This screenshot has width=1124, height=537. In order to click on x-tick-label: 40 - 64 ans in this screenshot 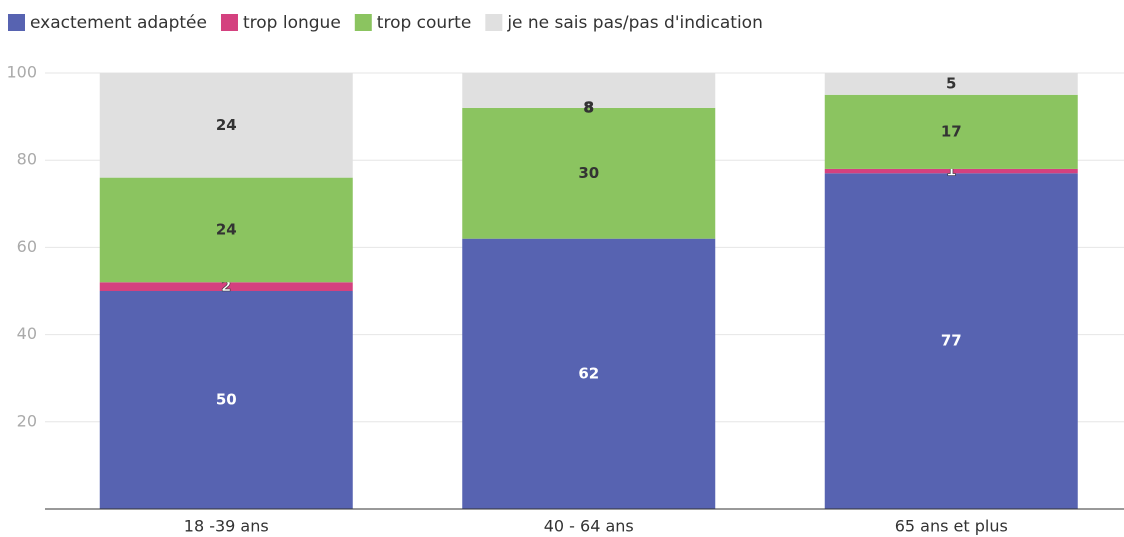, I will do `click(589, 526)`.